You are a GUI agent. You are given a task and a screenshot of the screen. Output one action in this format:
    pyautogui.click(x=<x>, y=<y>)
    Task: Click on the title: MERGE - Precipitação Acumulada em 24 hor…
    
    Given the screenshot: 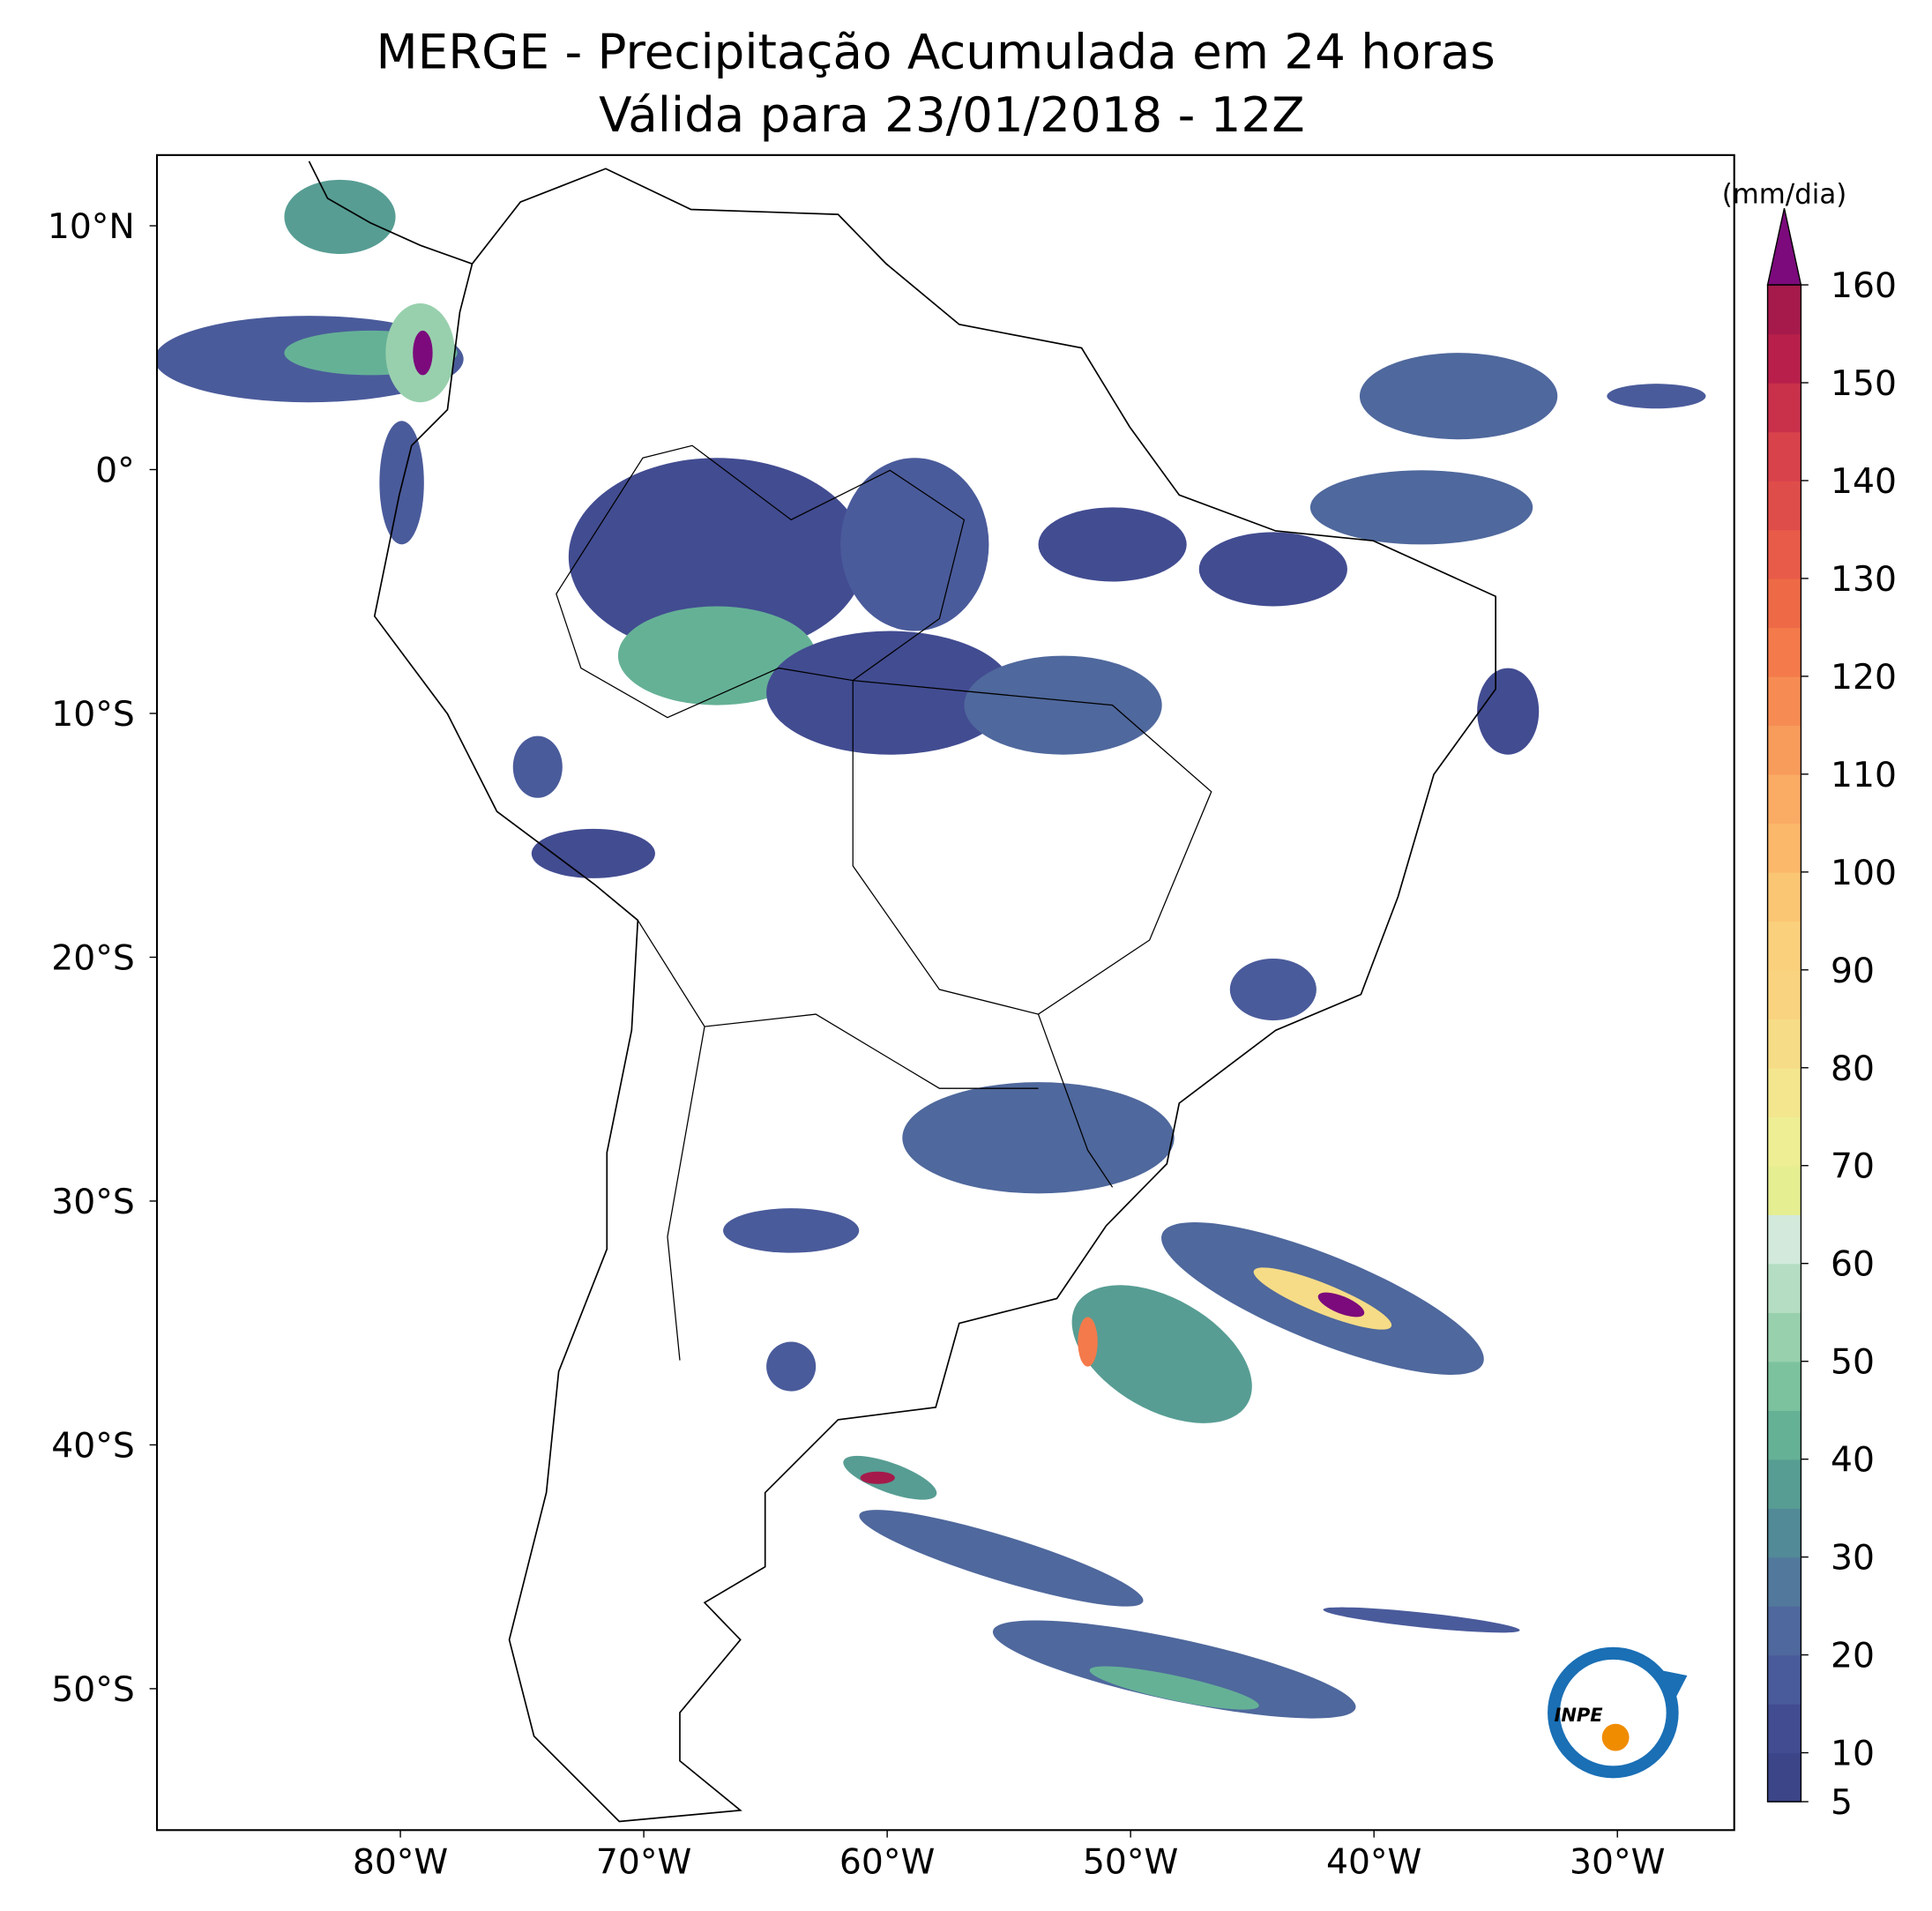 What is the action you would take?
    pyautogui.click(x=936, y=51)
    